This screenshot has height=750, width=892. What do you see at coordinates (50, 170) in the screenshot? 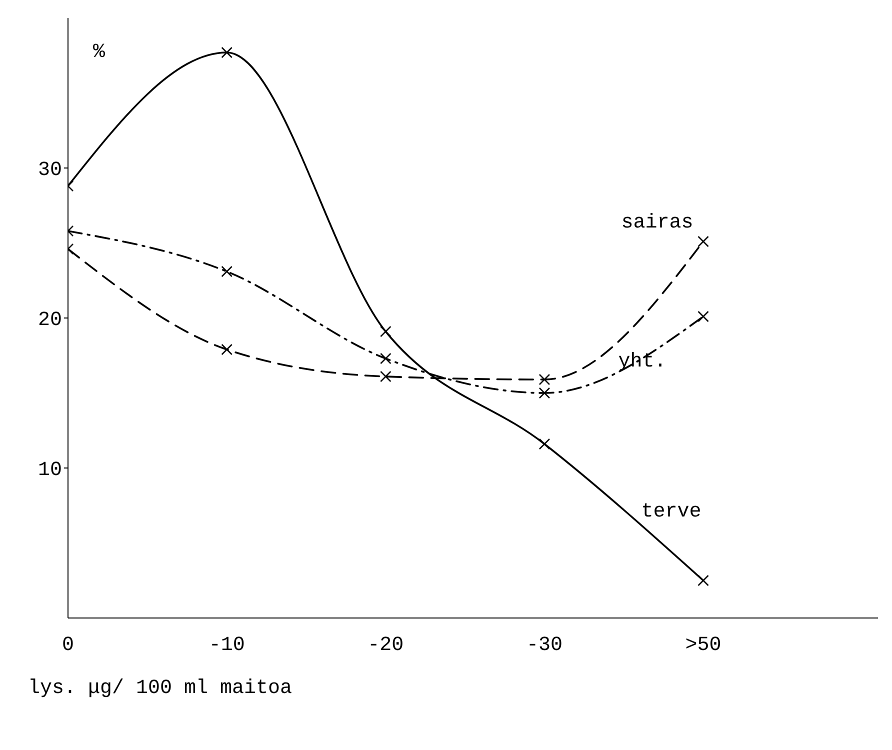
I see `y-tick-label: 30` at bounding box center [50, 170].